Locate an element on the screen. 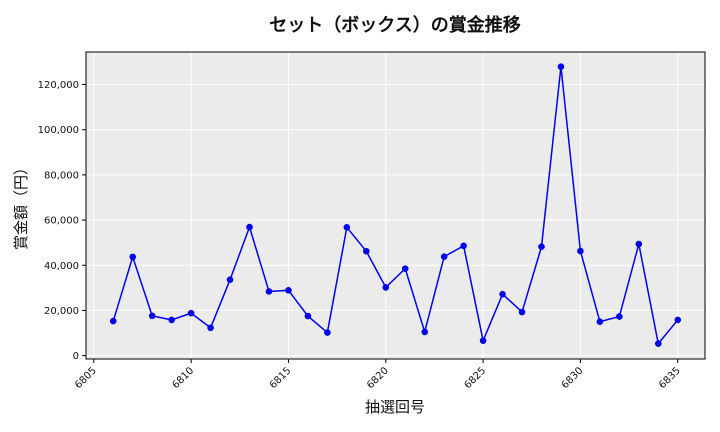 This screenshot has height=432, width=720. y-axis-label: 賞金額（円） is located at coordinates (21, 205).